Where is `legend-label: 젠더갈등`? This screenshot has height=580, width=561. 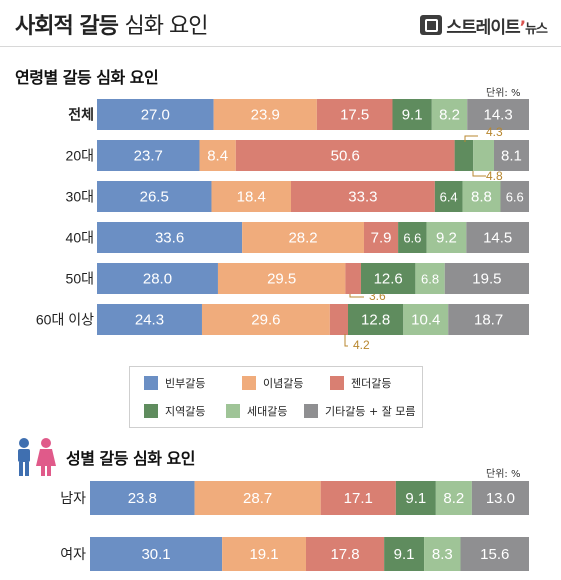 legend-label: 젠더갈등 is located at coordinates (371, 383).